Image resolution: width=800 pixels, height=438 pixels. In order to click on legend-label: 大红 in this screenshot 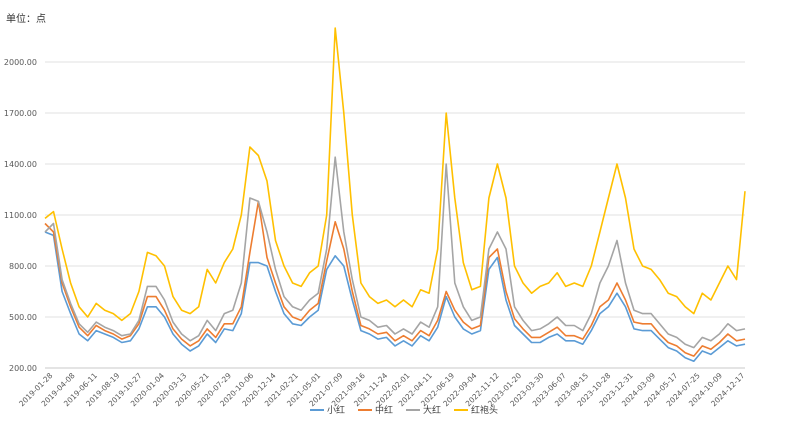, I will do `click(432, 410)`.